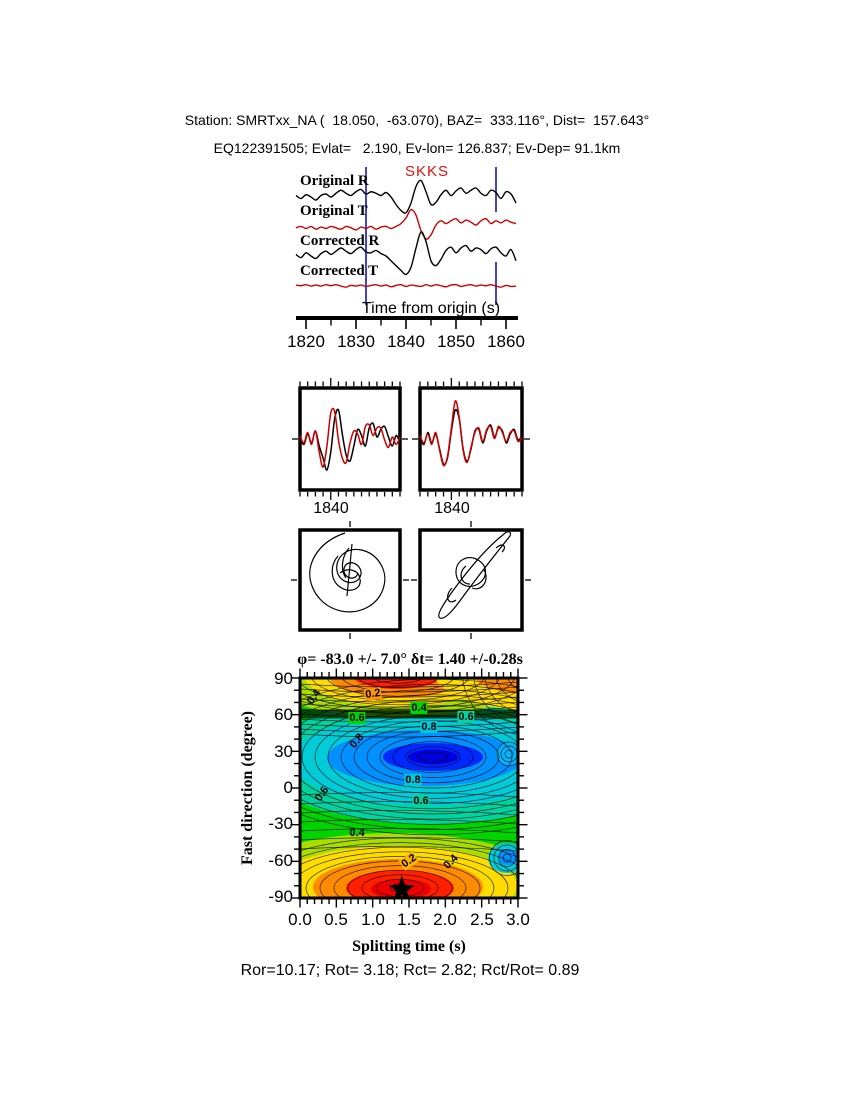 This screenshot has height=1100, width=850. What do you see at coordinates (283, 678) in the screenshot?
I see `ytick-90: 90` at bounding box center [283, 678].